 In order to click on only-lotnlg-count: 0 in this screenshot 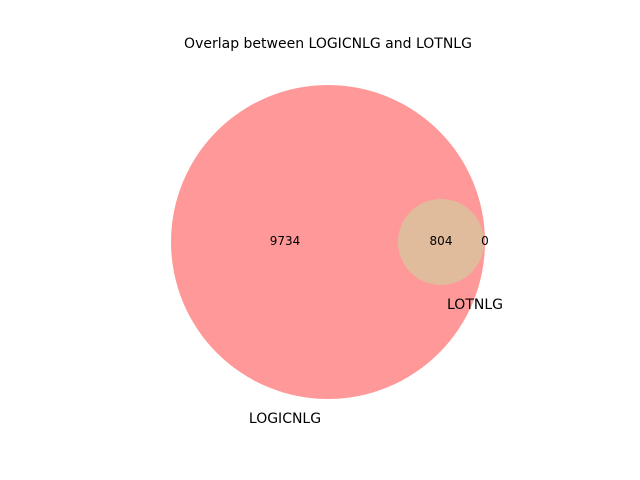, I will do `click(485, 241)`.